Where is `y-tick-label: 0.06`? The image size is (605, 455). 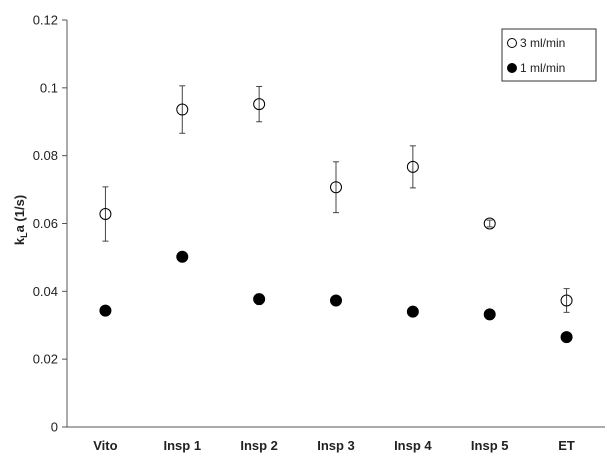
y-tick-label: 0.06 is located at coordinates (45, 223).